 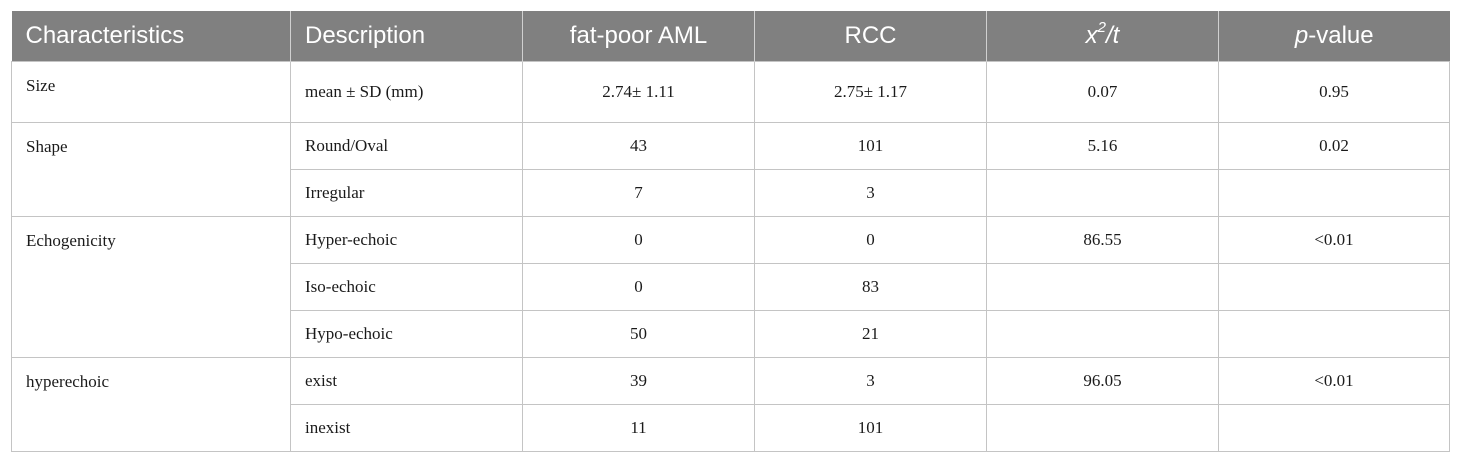 I want to click on characteristic-cell: hyperechoic, so click(x=151, y=404).